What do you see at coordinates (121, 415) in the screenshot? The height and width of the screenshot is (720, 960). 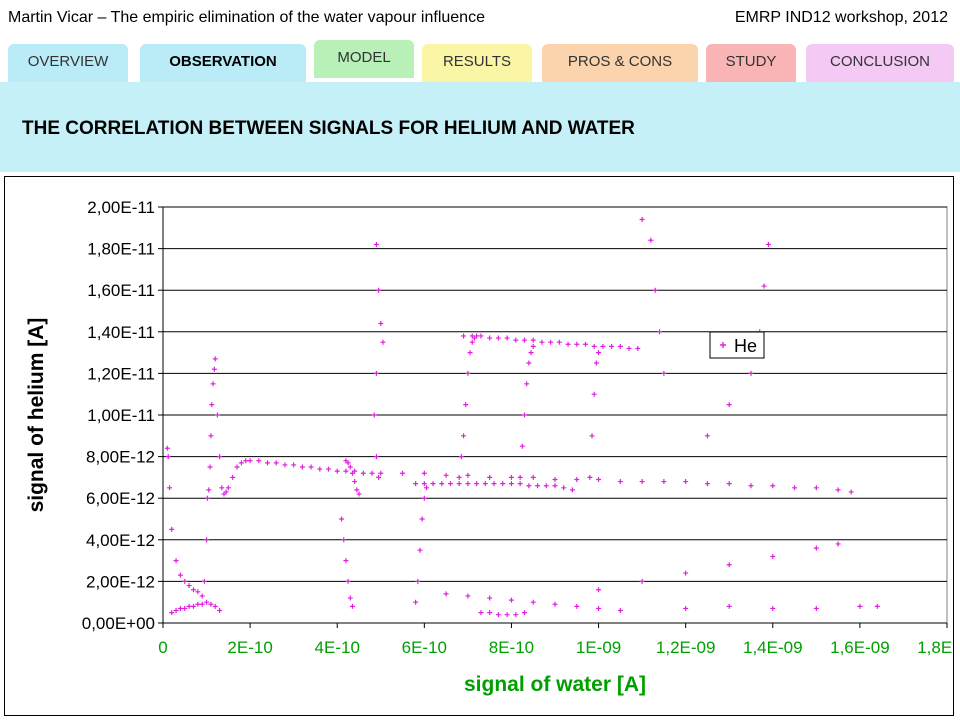 I see `y-tick-label: 1,00E-11` at bounding box center [121, 415].